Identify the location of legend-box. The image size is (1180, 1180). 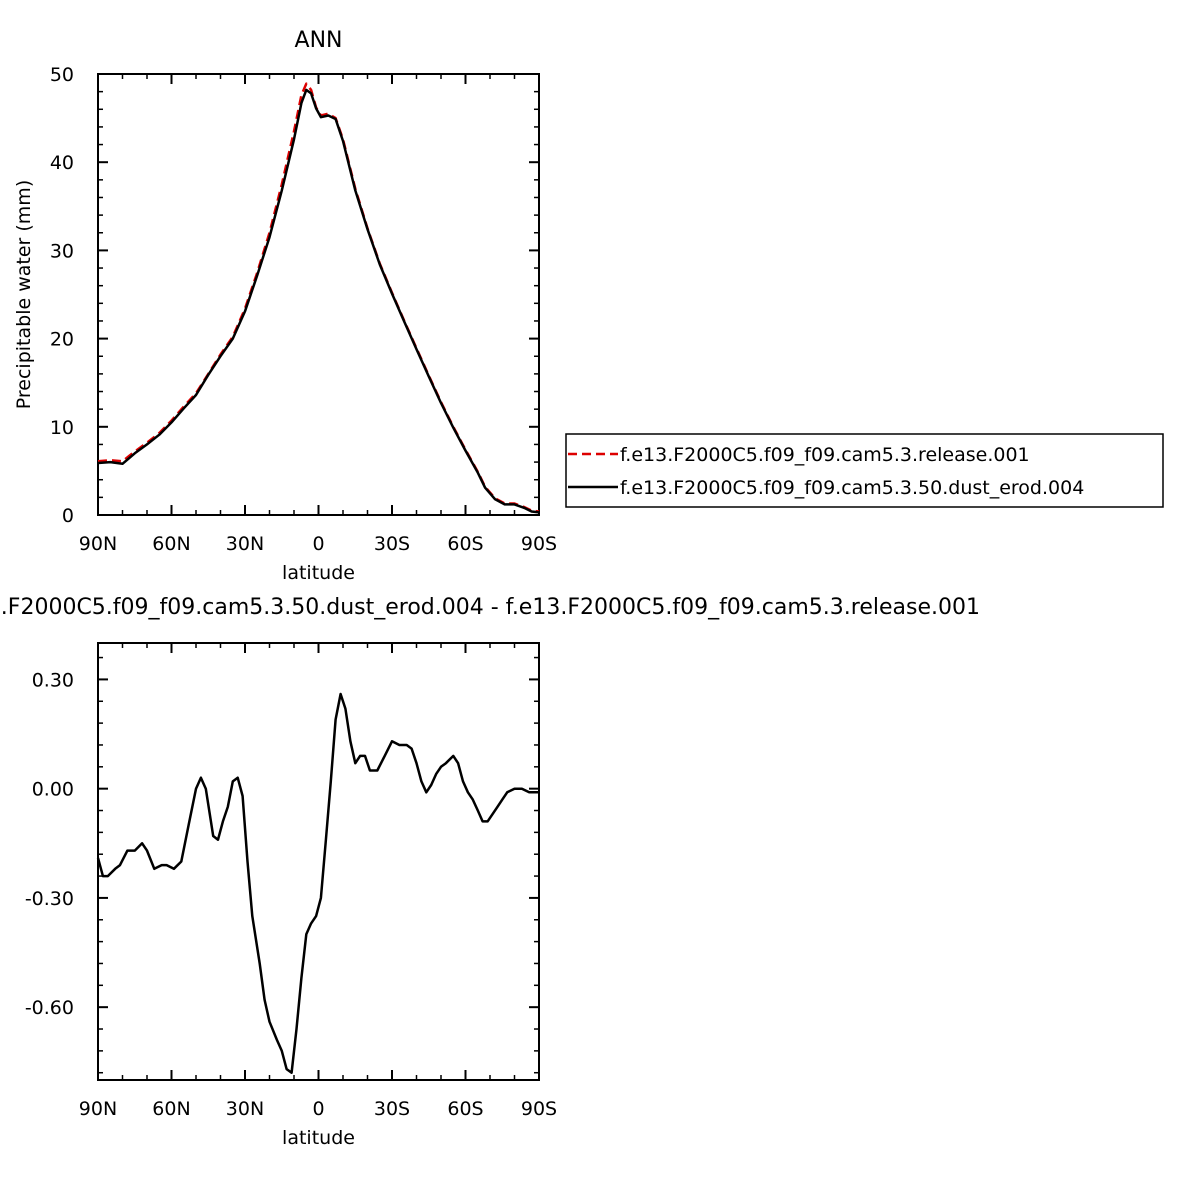
(864, 470).